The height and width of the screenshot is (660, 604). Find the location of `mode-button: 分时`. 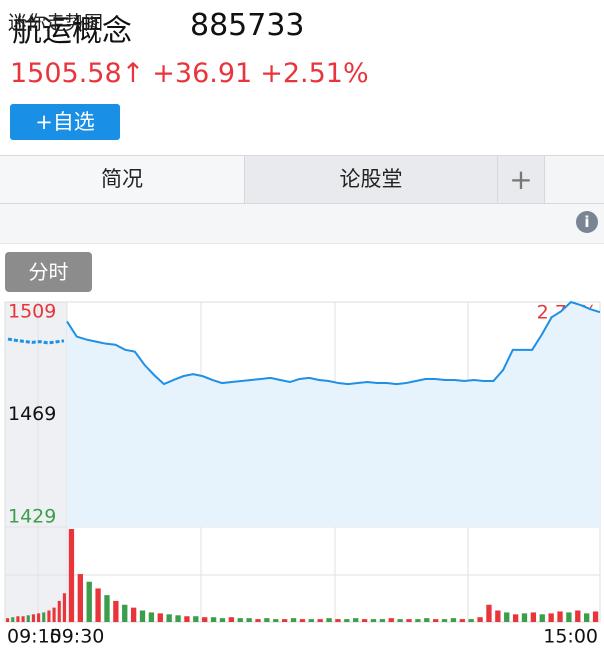

mode-button: 分时 is located at coordinates (48, 272).